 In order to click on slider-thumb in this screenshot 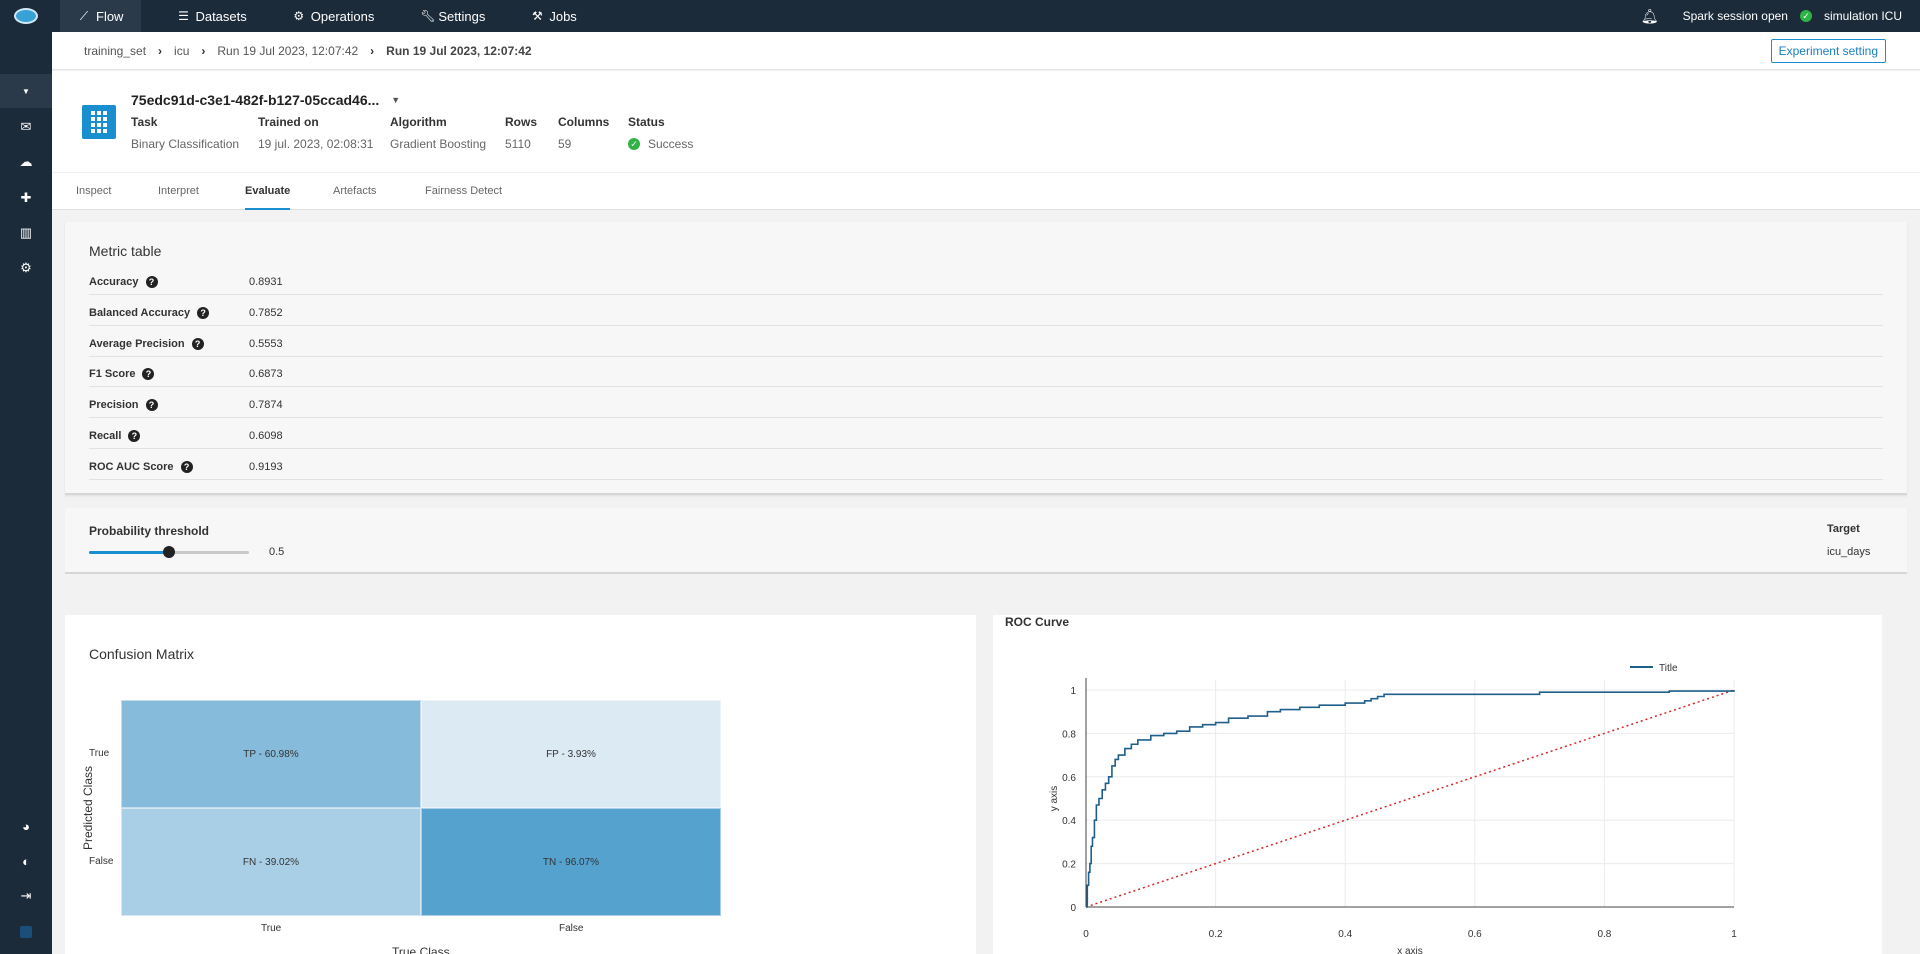, I will do `click(169, 552)`.